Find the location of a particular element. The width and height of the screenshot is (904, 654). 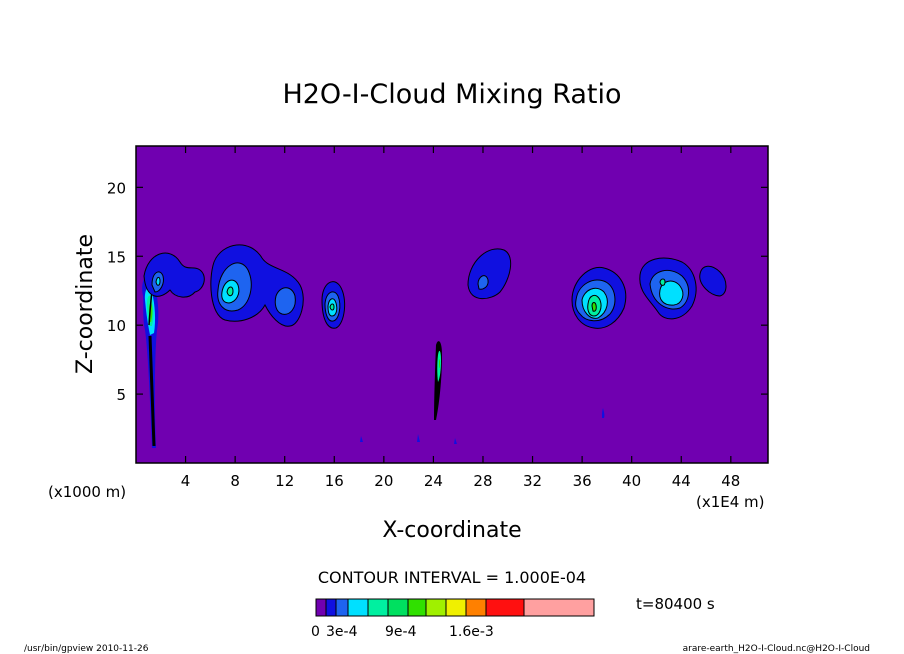

x-tick-label: 48 is located at coordinates (730, 481).